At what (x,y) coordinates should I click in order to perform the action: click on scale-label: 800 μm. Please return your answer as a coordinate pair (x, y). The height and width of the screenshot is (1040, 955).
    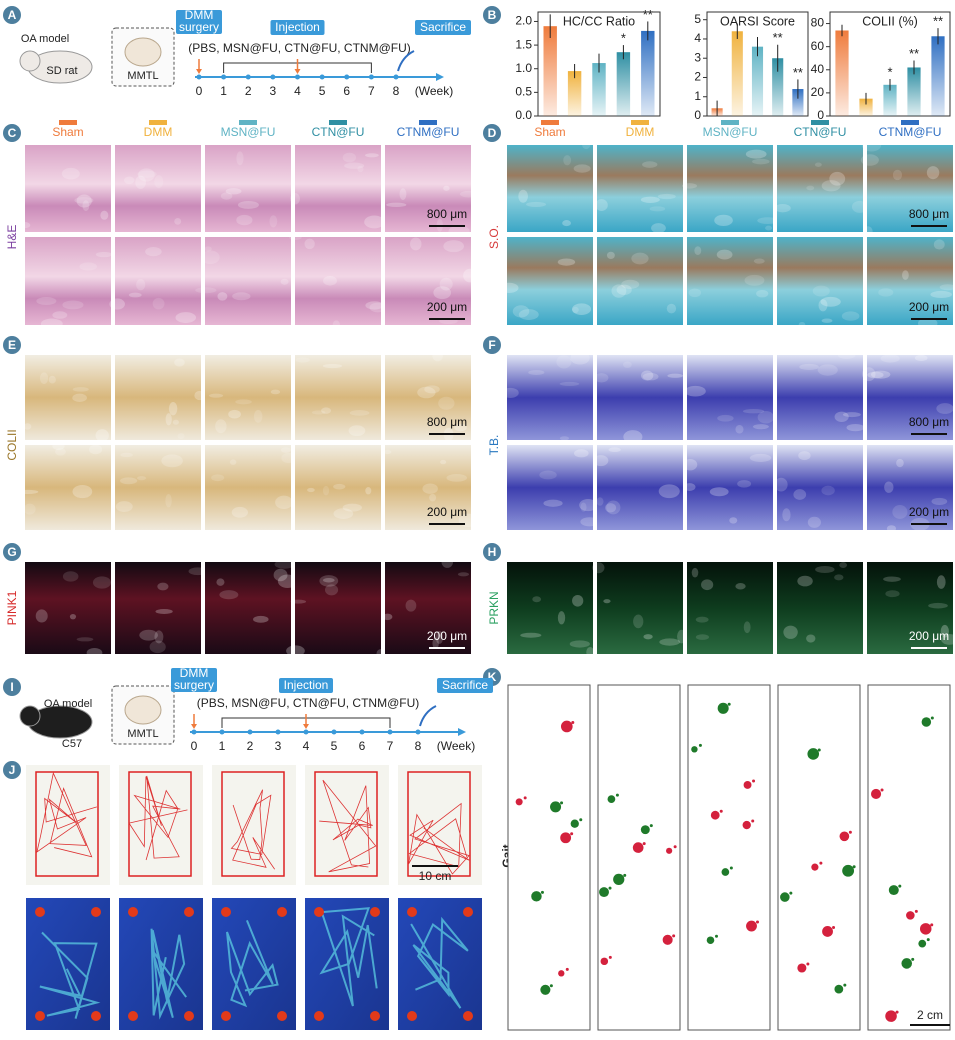
    Looking at the image, I should click on (929, 214).